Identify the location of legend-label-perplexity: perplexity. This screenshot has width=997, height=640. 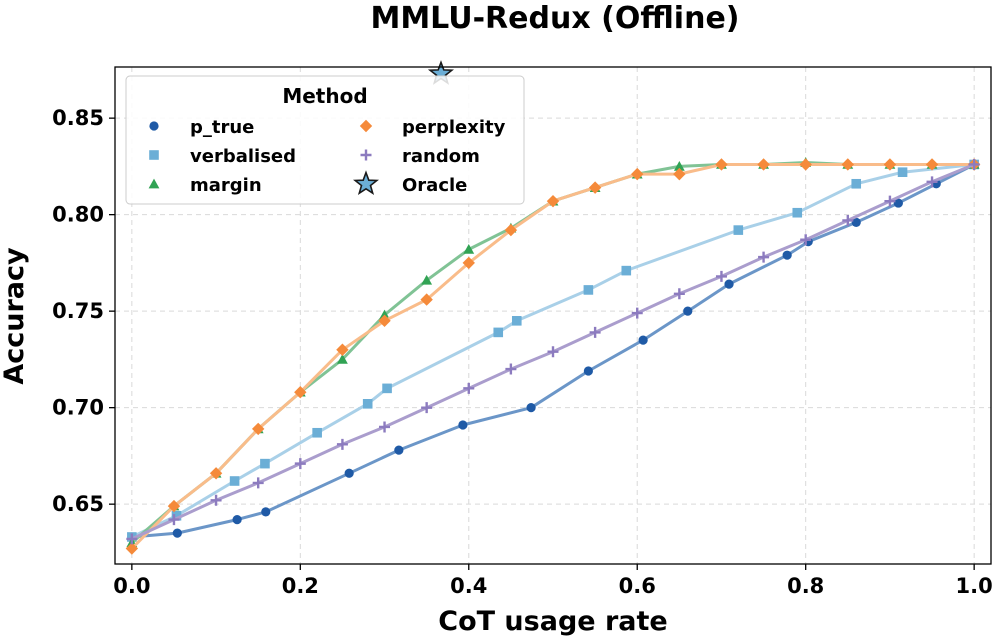
(454, 127).